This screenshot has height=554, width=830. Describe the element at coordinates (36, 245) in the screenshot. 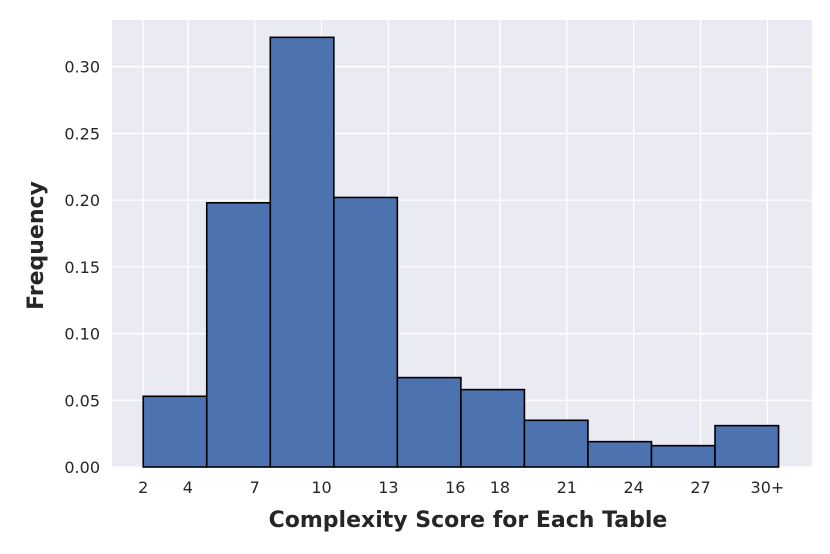

I see `y-axis-label: Frequency` at that location.